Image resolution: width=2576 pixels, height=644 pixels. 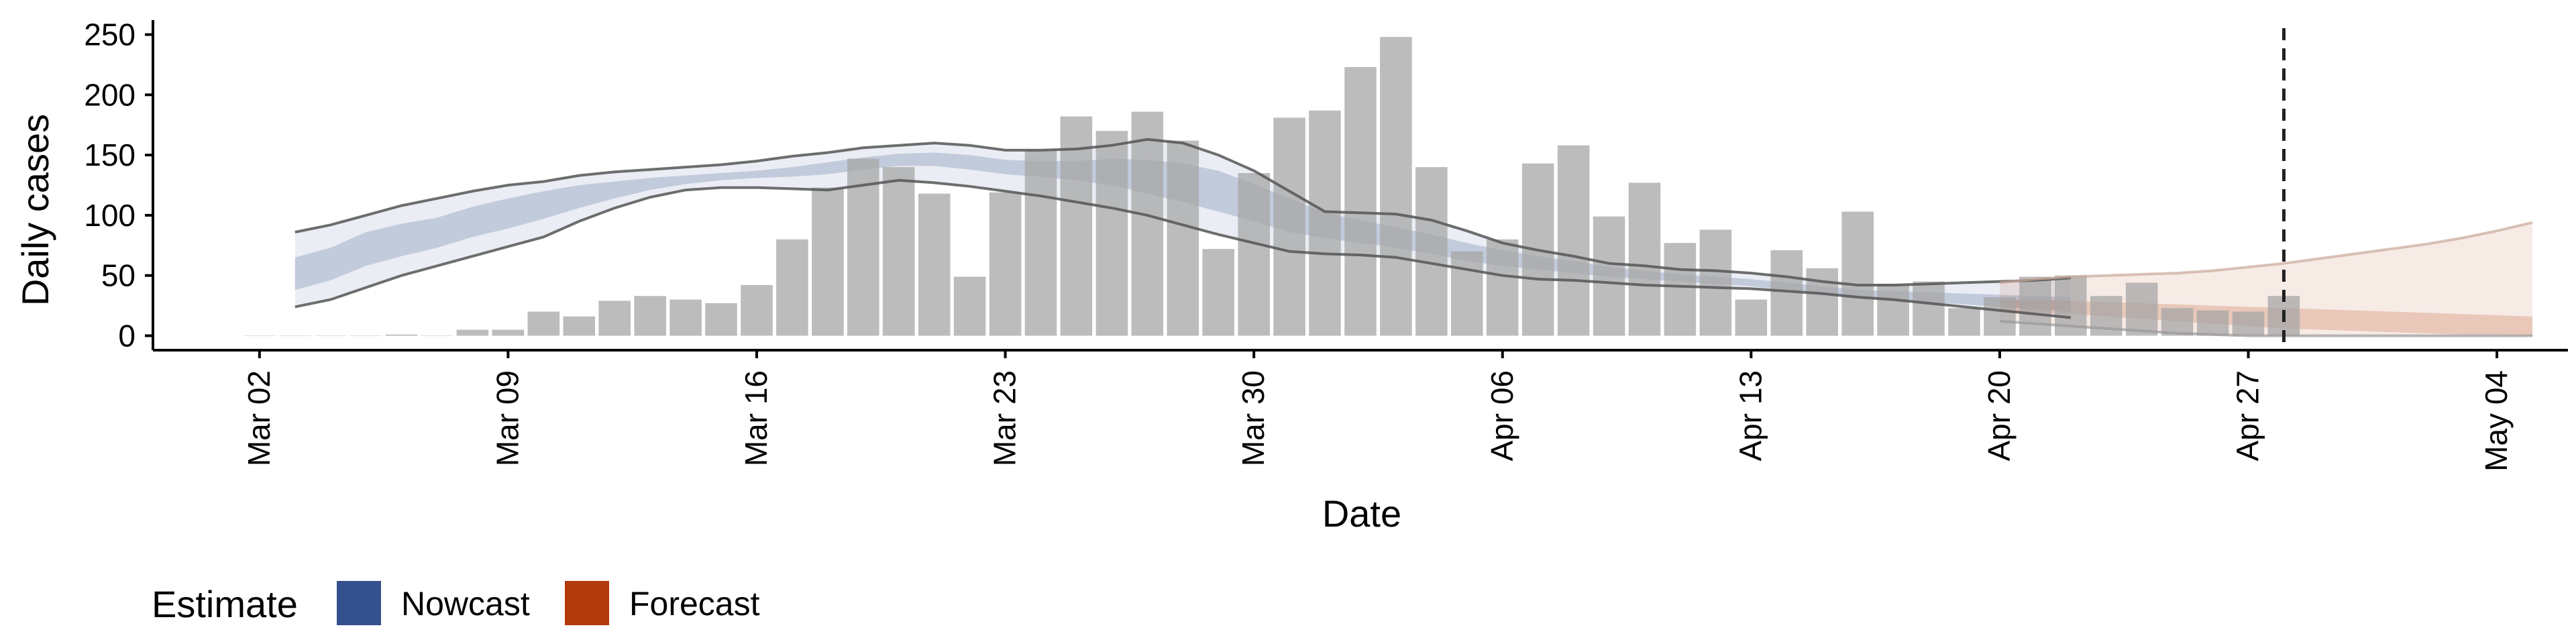 What do you see at coordinates (110, 155) in the screenshot?
I see `y-tick-label: 150` at bounding box center [110, 155].